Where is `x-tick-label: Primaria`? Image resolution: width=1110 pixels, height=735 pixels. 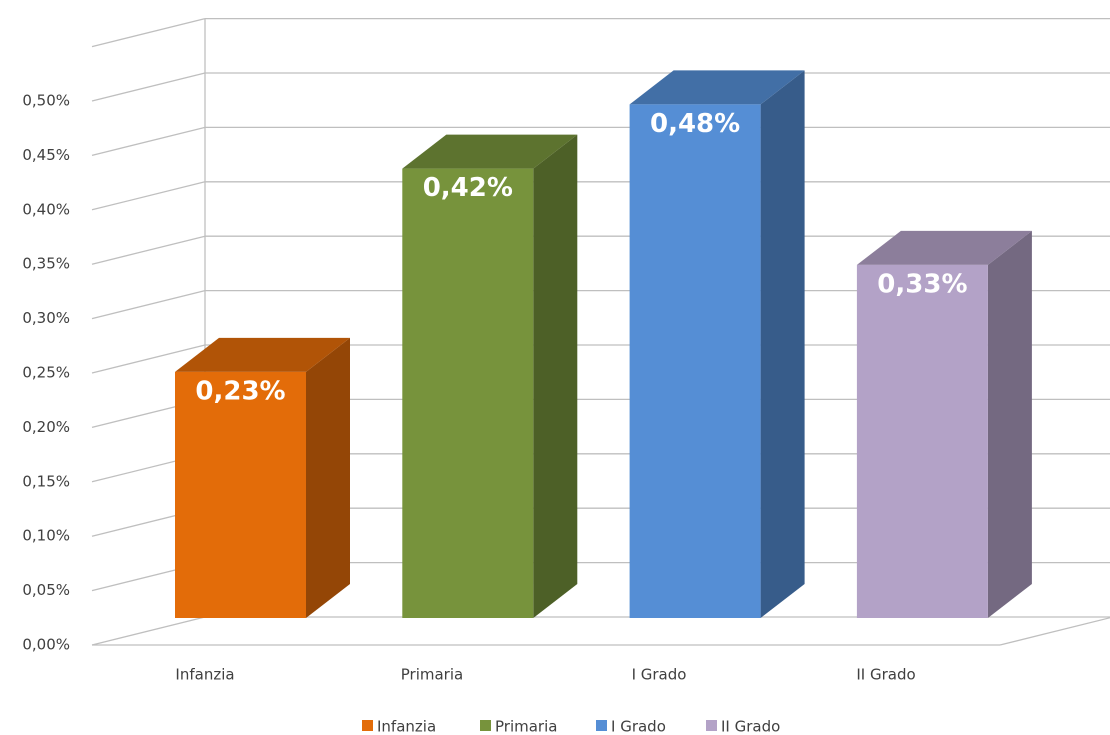
x-tick-label: Primaria is located at coordinates (432, 675).